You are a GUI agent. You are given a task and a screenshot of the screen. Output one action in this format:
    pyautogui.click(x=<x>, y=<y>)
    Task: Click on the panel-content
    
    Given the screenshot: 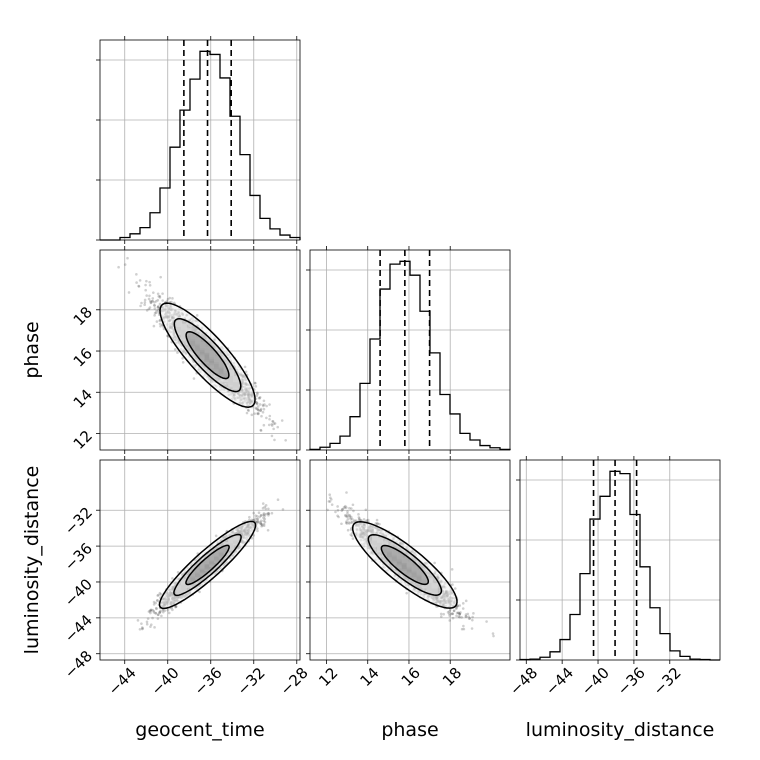 What is the action you would take?
    pyautogui.click(x=410, y=564)
    